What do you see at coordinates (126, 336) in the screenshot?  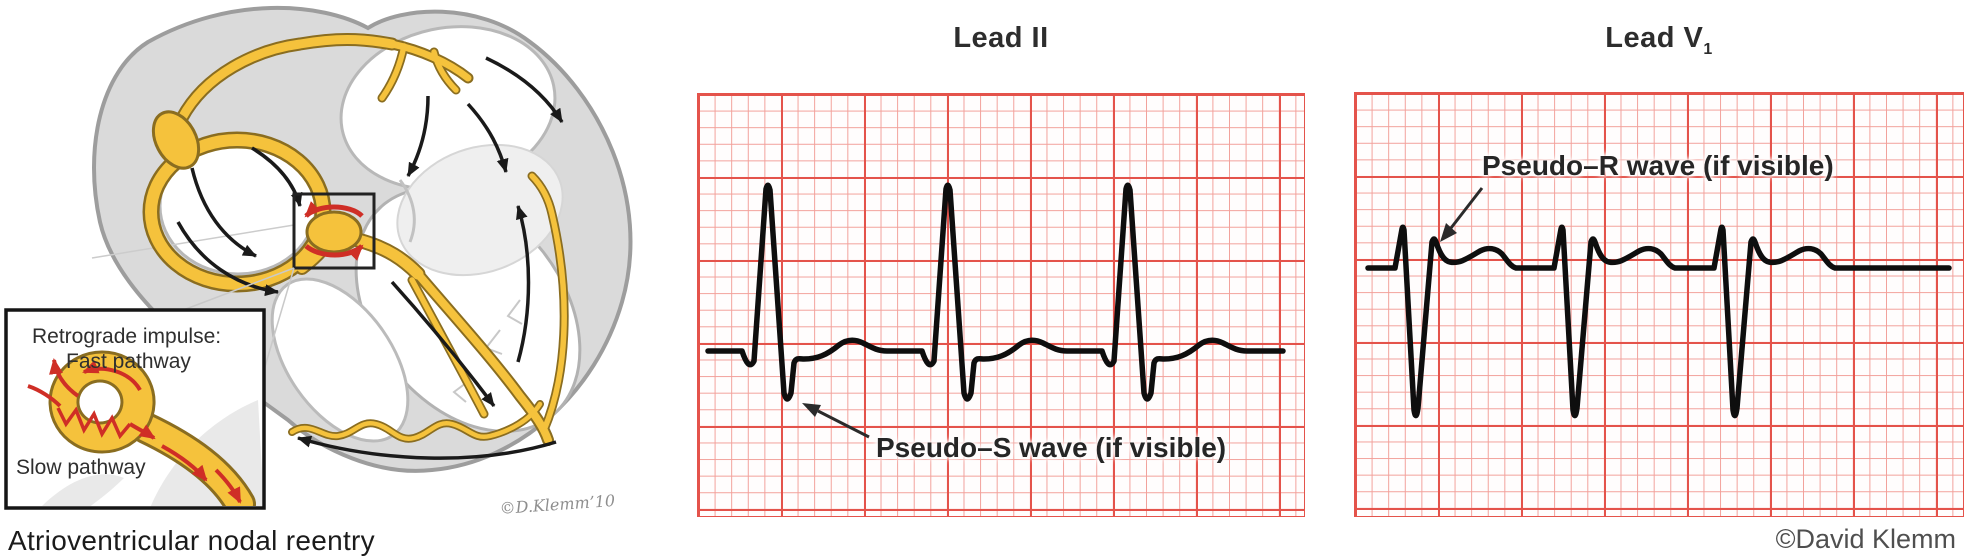 I see `inset-title-line1: Retrograde impulse:` at bounding box center [126, 336].